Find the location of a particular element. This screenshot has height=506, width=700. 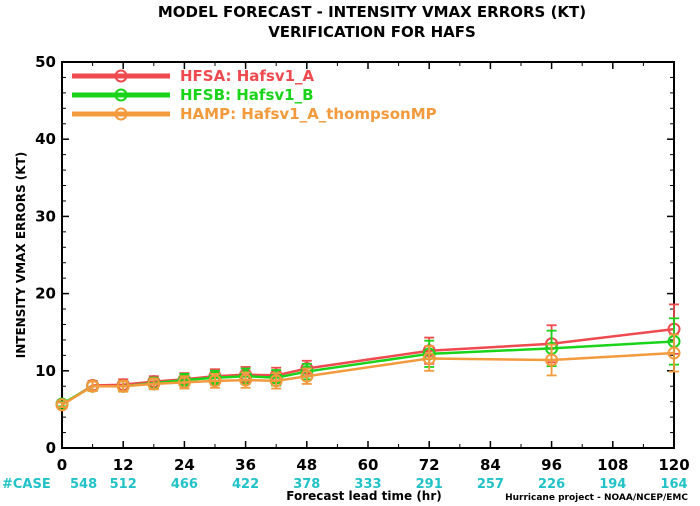

y-tick-label: 50 is located at coordinates (45, 62).